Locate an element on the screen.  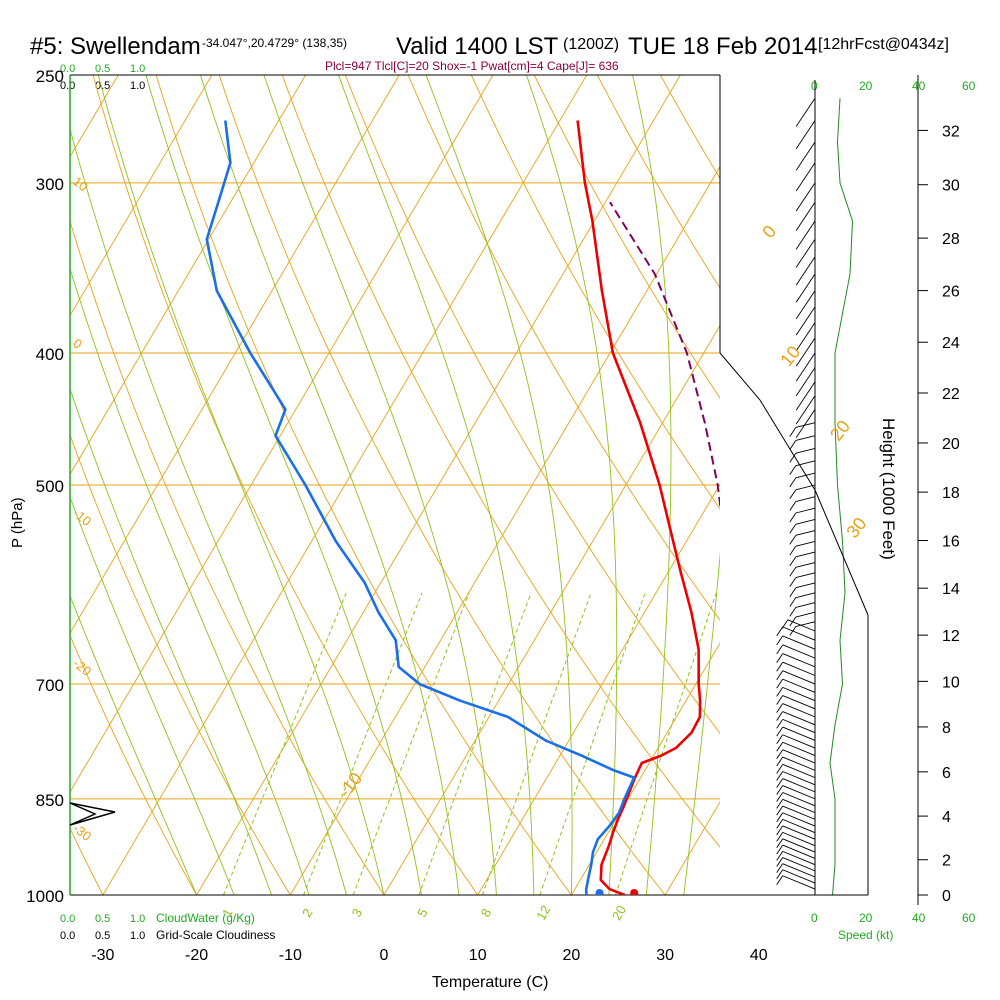
cloud-top-black-2: 1.0 is located at coordinates (137, 86).